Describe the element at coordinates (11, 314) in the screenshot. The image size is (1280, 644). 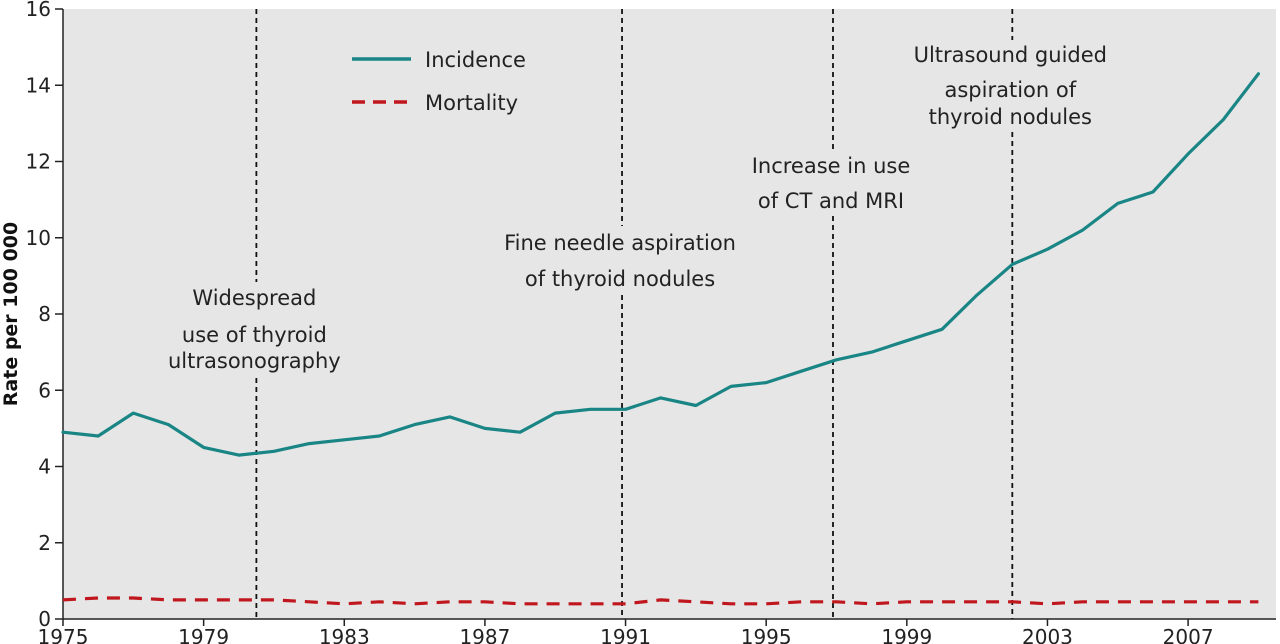
I see `y-axis-title: Rate per 100 000` at that location.